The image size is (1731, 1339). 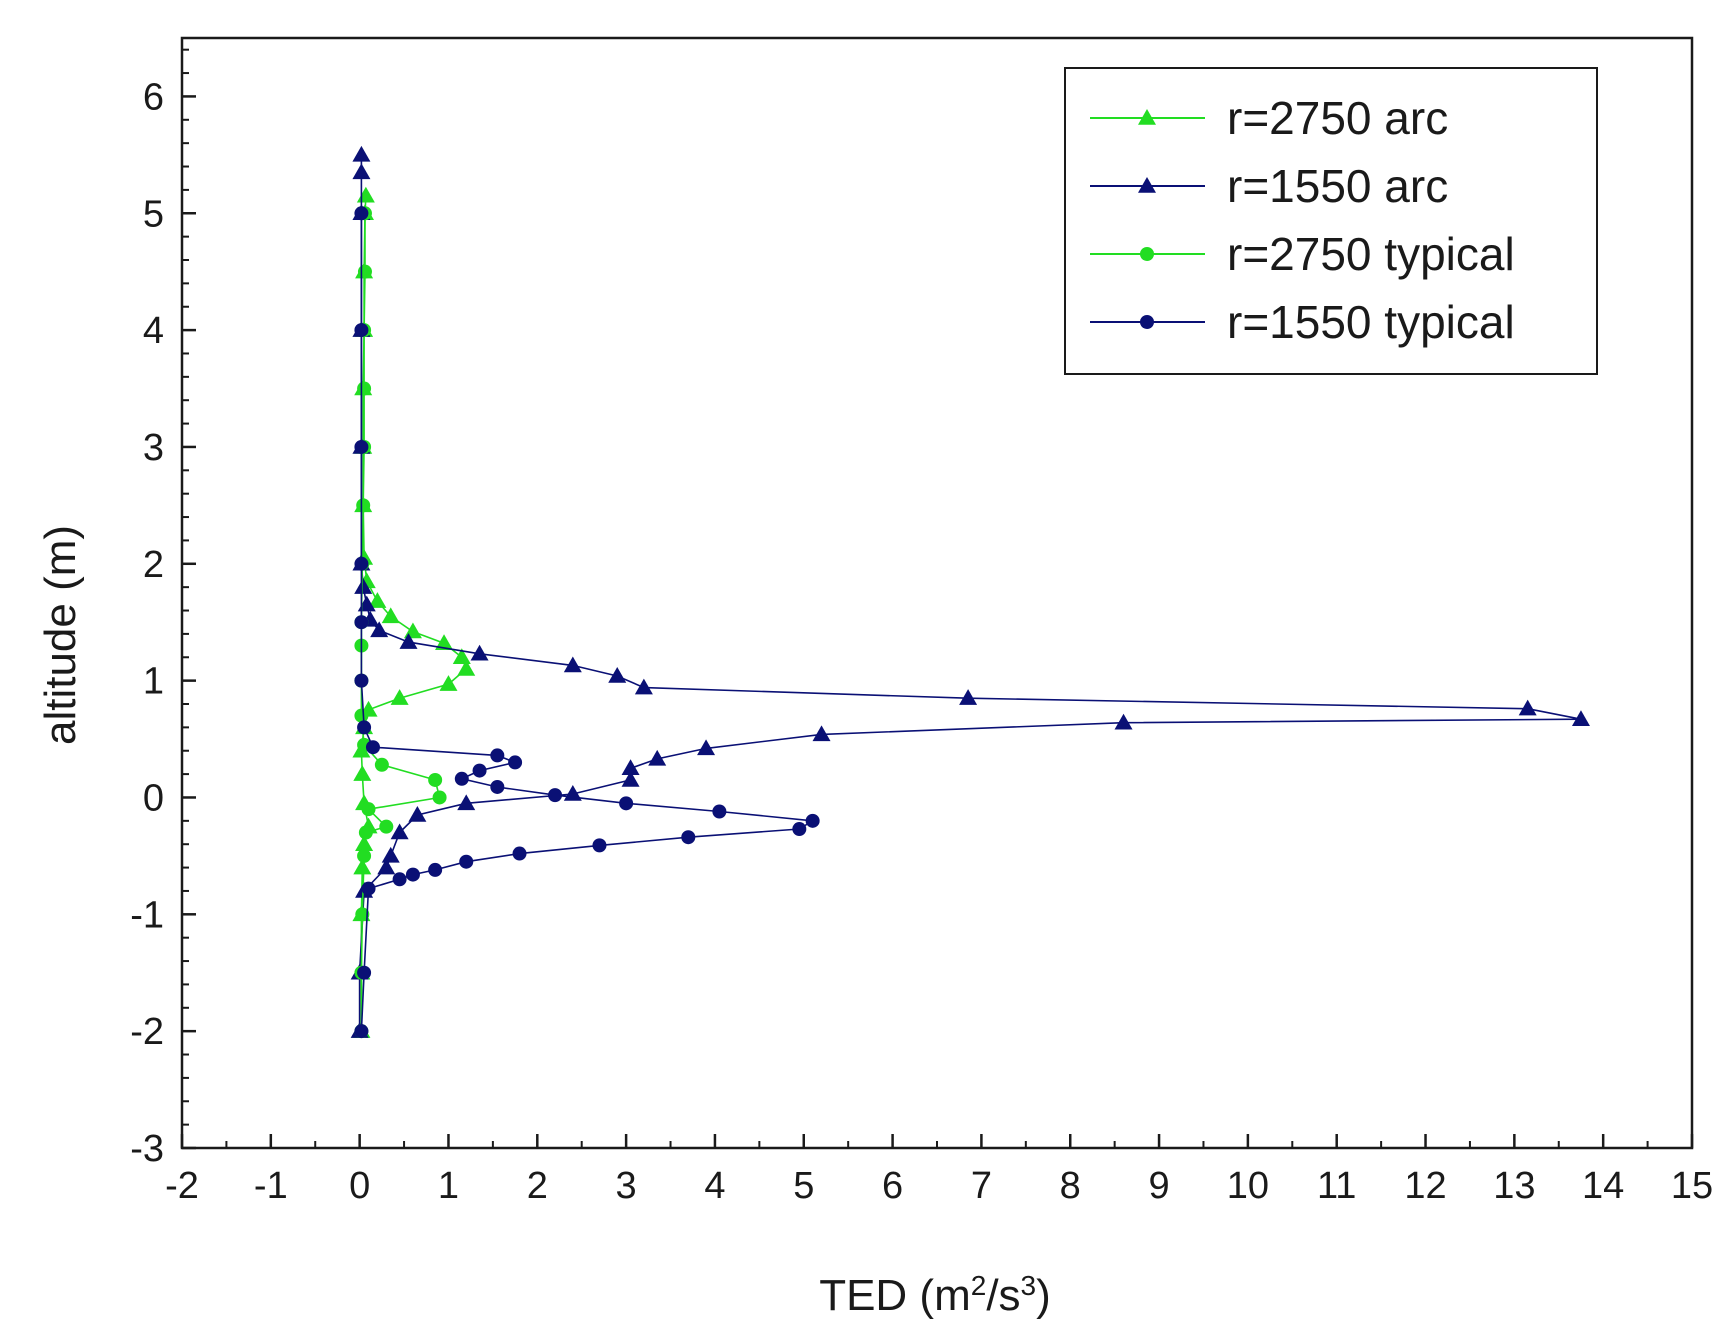 I want to click on x-tick-label: -1, so click(x=271, y=1186).